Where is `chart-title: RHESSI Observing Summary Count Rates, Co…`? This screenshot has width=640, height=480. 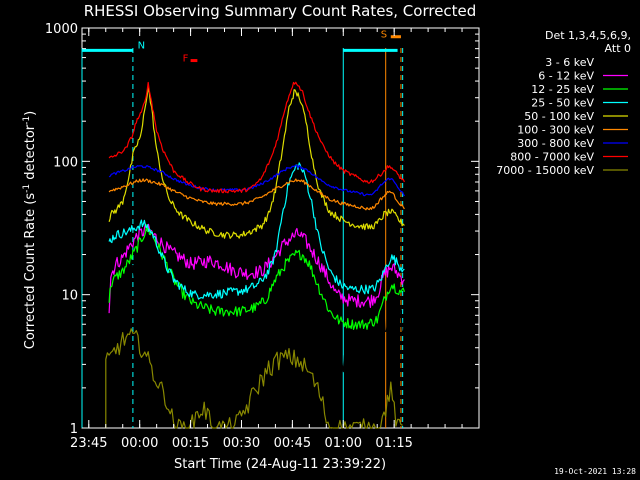
chart-title: RHESSI Observing Summary Count Rates, Co… is located at coordinates (280, 11).